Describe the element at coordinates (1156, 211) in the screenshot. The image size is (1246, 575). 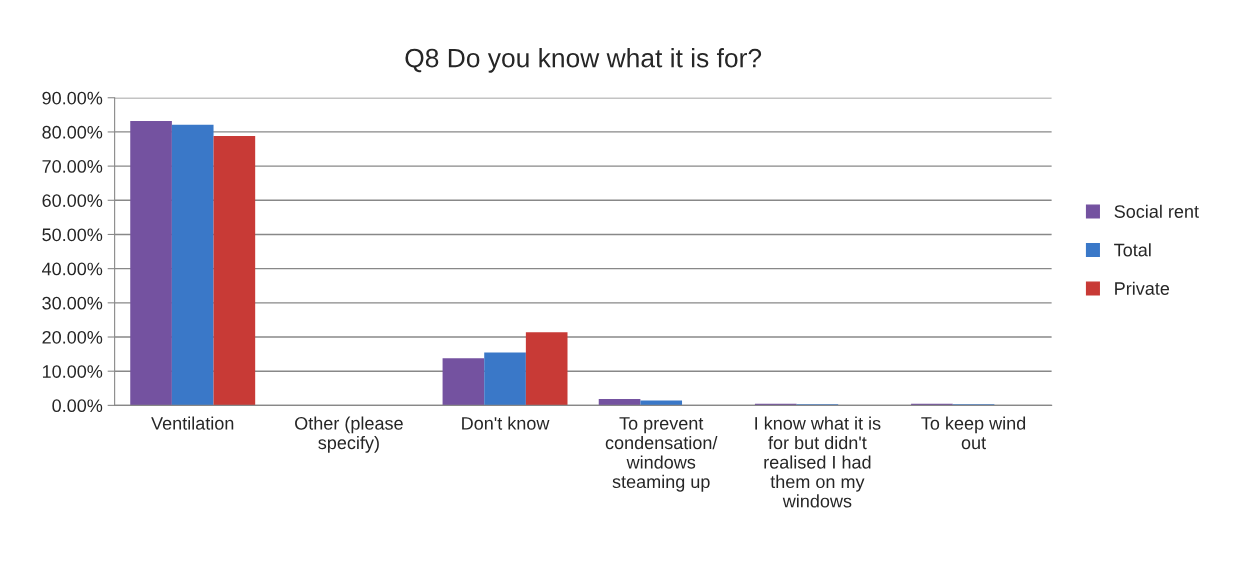
I see `legend-label: Social rent` at that location.